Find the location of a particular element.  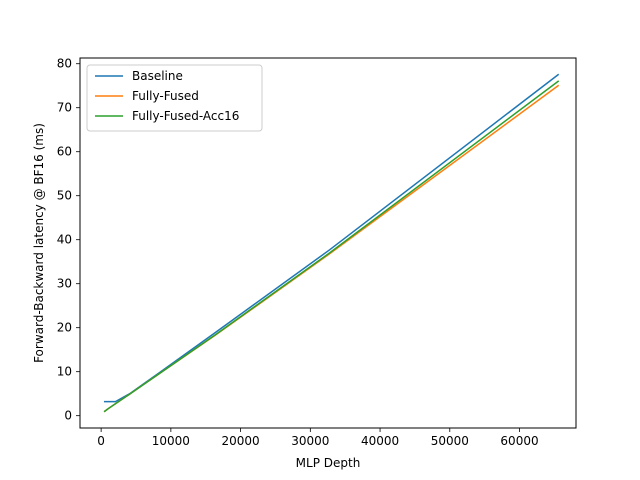

legend-box is located at coordinates (174, 98).